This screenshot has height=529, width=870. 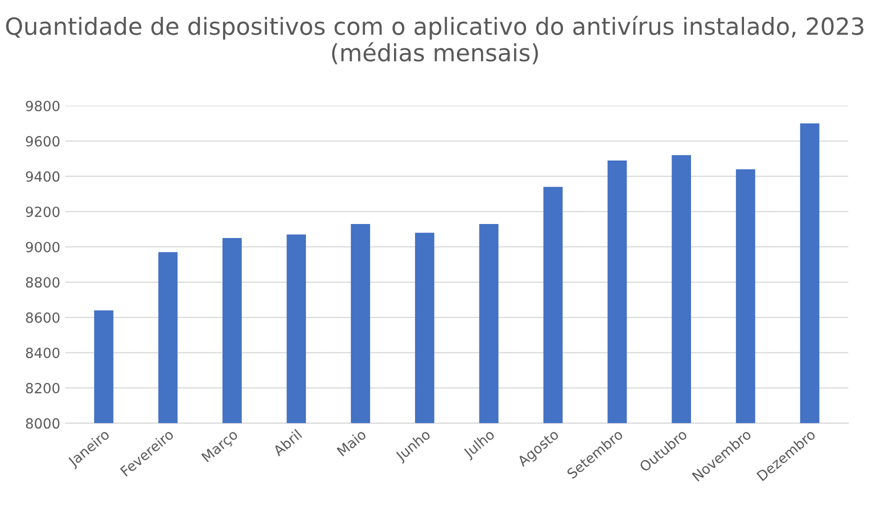 I want to click on chart-title: Quantidade de dispositivos com o aplicativo do antivírus instalado, 2023 (médias mensais), so click(x=435, y=40).